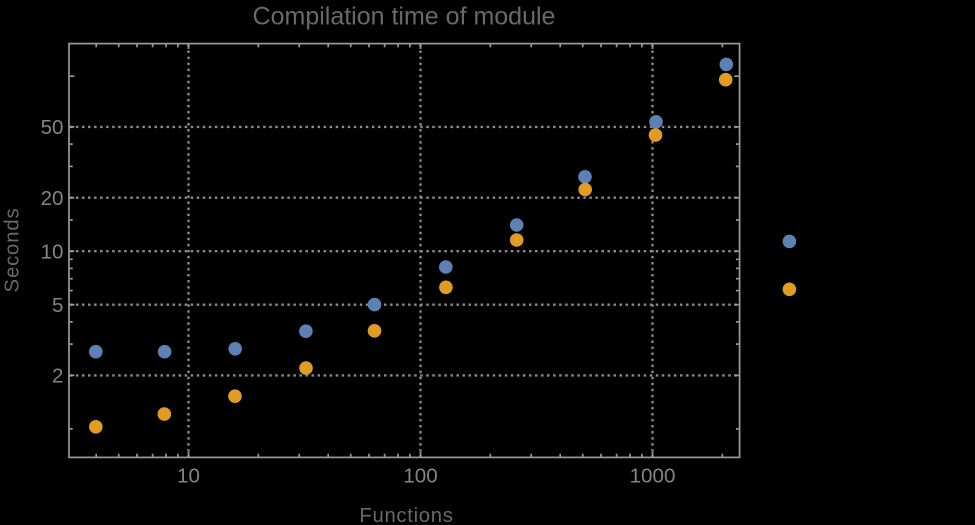 Image resolution: width=975 pixels, height=525 pixels. What do you see at coordinates (57, 305) in the screenshot?
I see `svg-text: 5` at bounding box center [57, 305].